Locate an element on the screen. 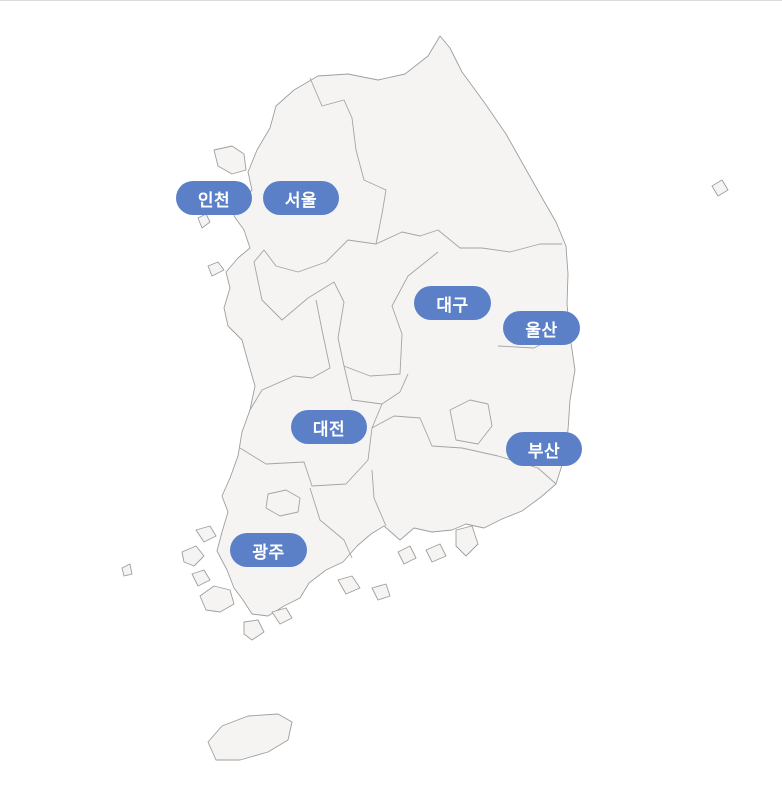 This screenshot has width=782, height=808. city-label-gwangju: 광주 is located at coordinates (268, 552).